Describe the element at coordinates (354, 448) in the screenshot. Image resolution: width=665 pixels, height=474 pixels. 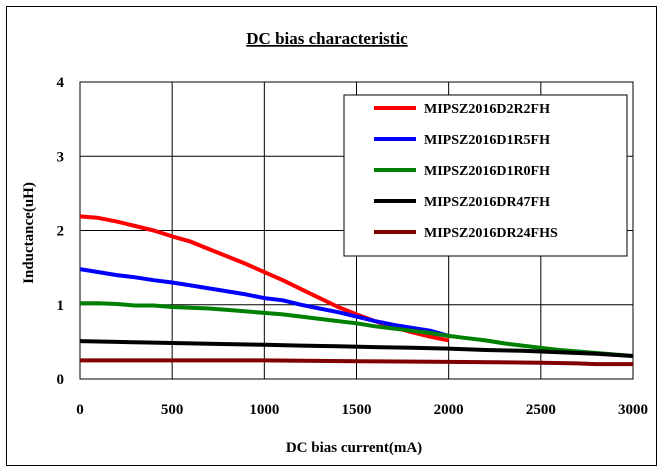
I see `x-axis-label: DC bias current(mA)` at that location.